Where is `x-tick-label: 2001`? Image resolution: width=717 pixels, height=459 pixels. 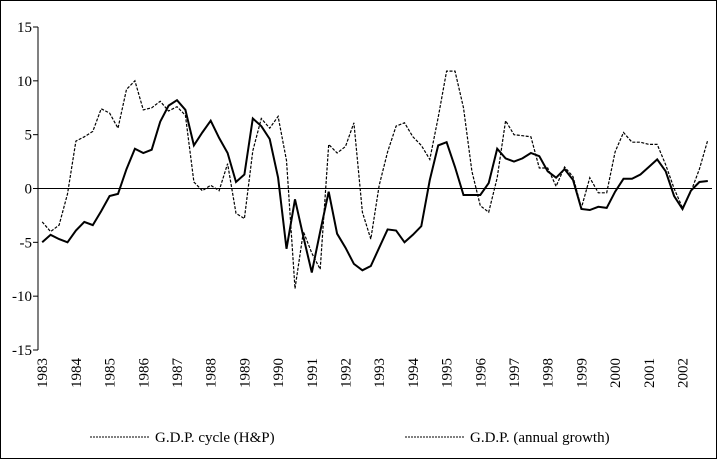 x-tick-label: 2001 is located at coordinates (650, 373).